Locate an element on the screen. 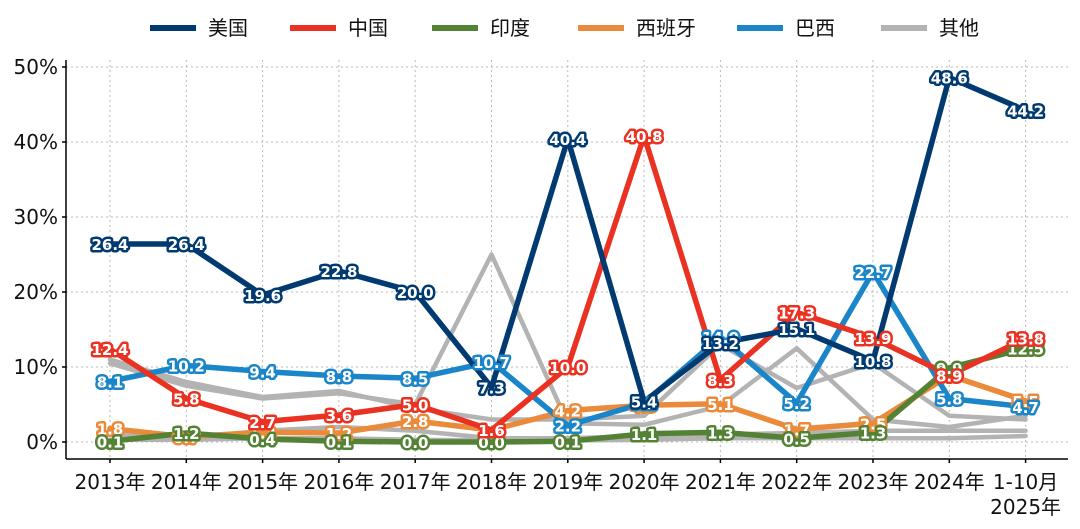  x-tick-label: 2024年 is located at coordinates (949, 482).